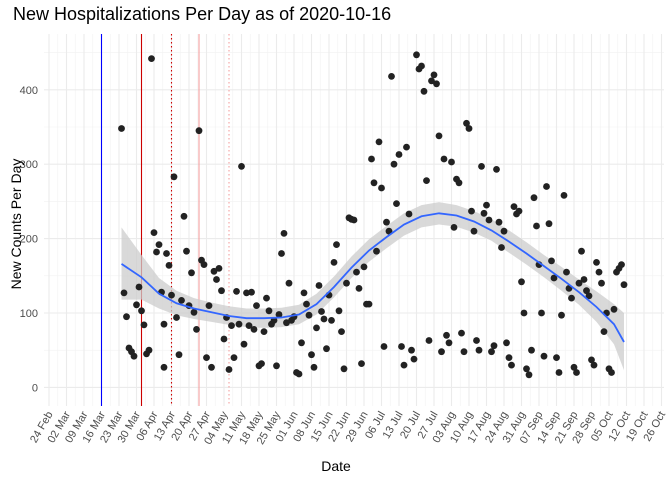 Image resolution: width=672 pixels, height=480 pixels. Describe the element at coordinates (29, 314) in the screenshot. I see `y-tick-label: 100` at that location.